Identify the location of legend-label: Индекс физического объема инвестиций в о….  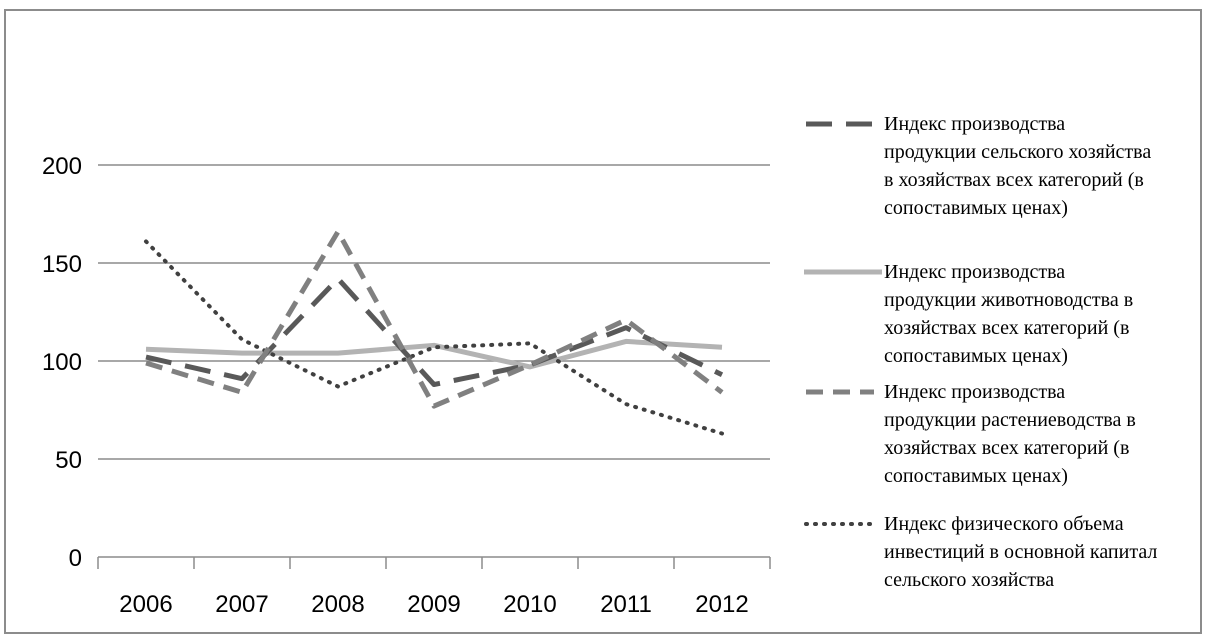
(1021, 552).